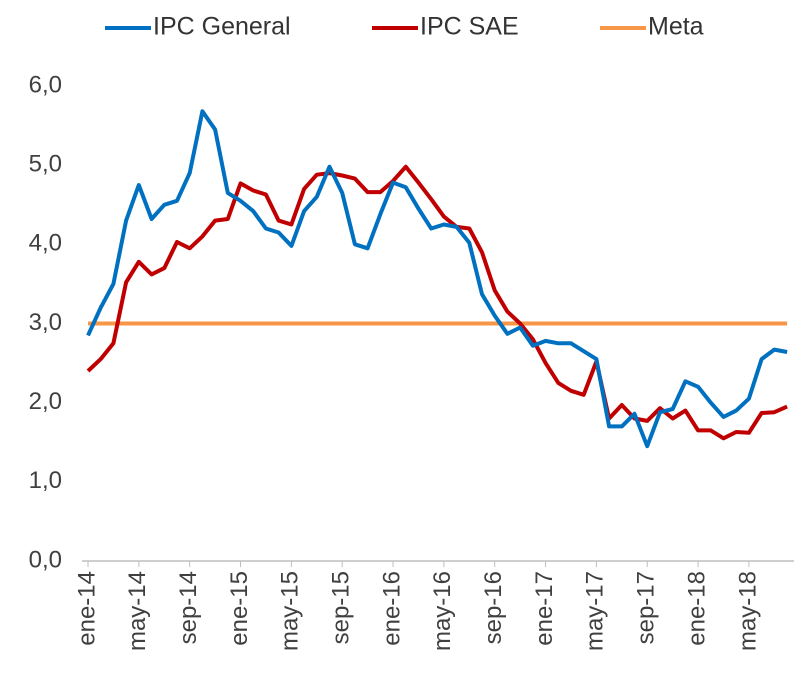 Image resolution: width=794 pixels, height=687 pixels. Describe the element at coordinates (595, 611) in the screenshot. I see `x-tick-label: may-17` at that location.